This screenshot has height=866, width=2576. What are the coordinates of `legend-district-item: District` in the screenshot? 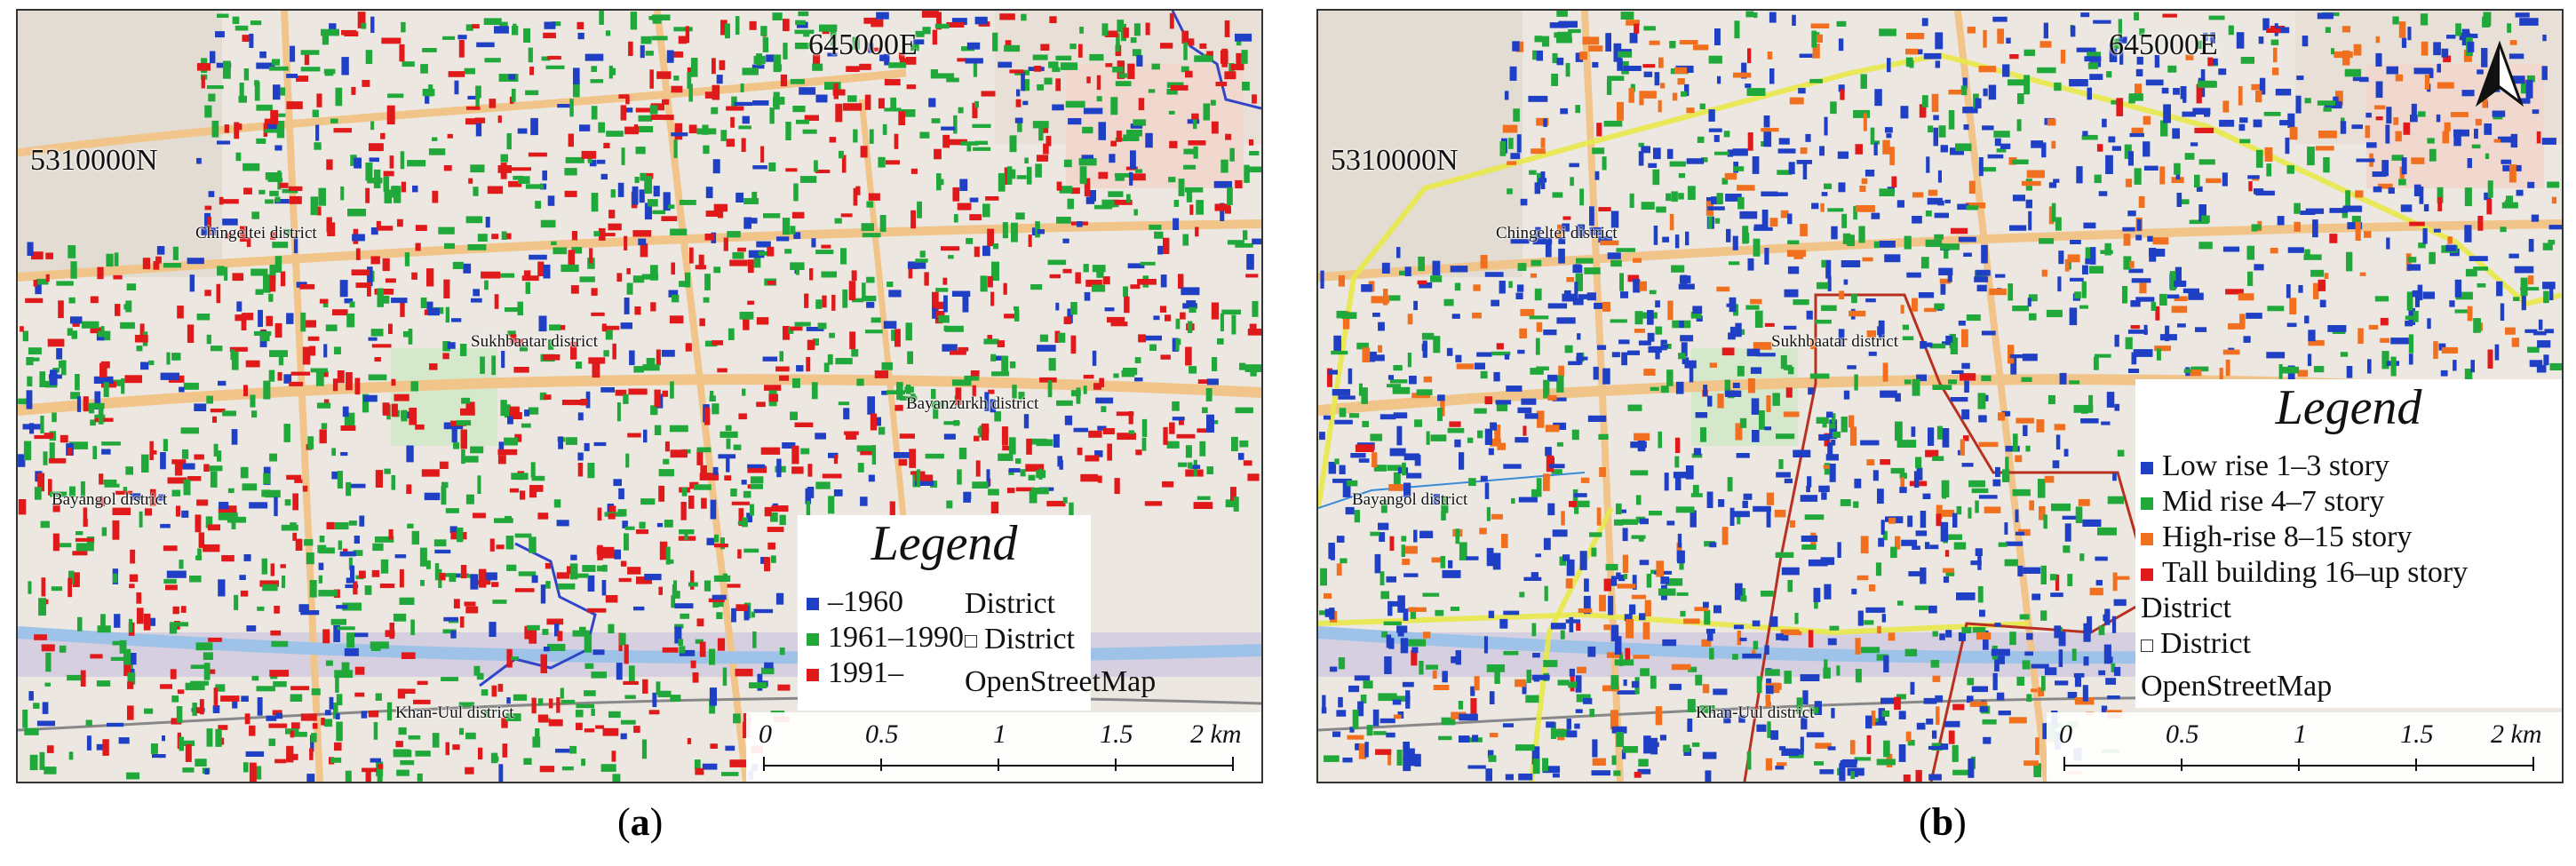 It's located at (1060, 639).